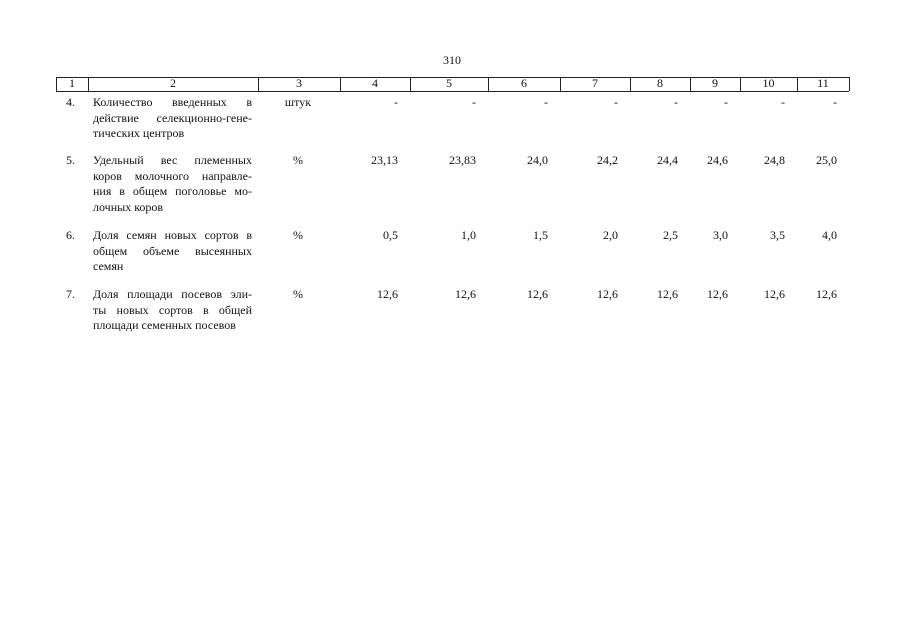  I want to click on value: 23,13, so click(384, 160).